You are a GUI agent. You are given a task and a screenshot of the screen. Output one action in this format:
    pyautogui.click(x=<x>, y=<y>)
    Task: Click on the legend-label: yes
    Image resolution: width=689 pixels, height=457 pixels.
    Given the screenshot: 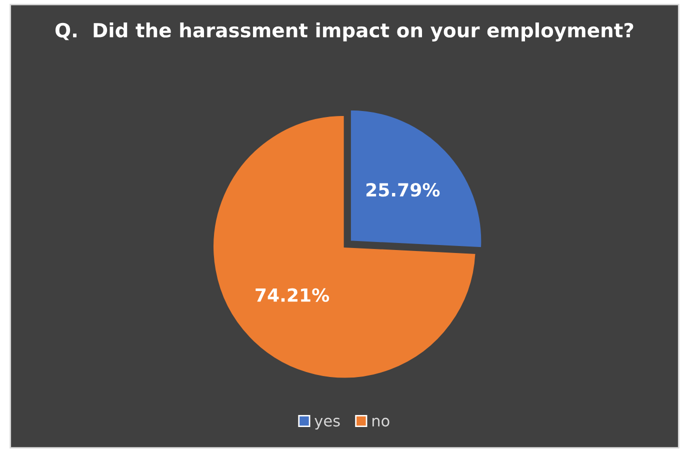 What is the action you would take?
    pyautogui.click(x=327, y=424)
    